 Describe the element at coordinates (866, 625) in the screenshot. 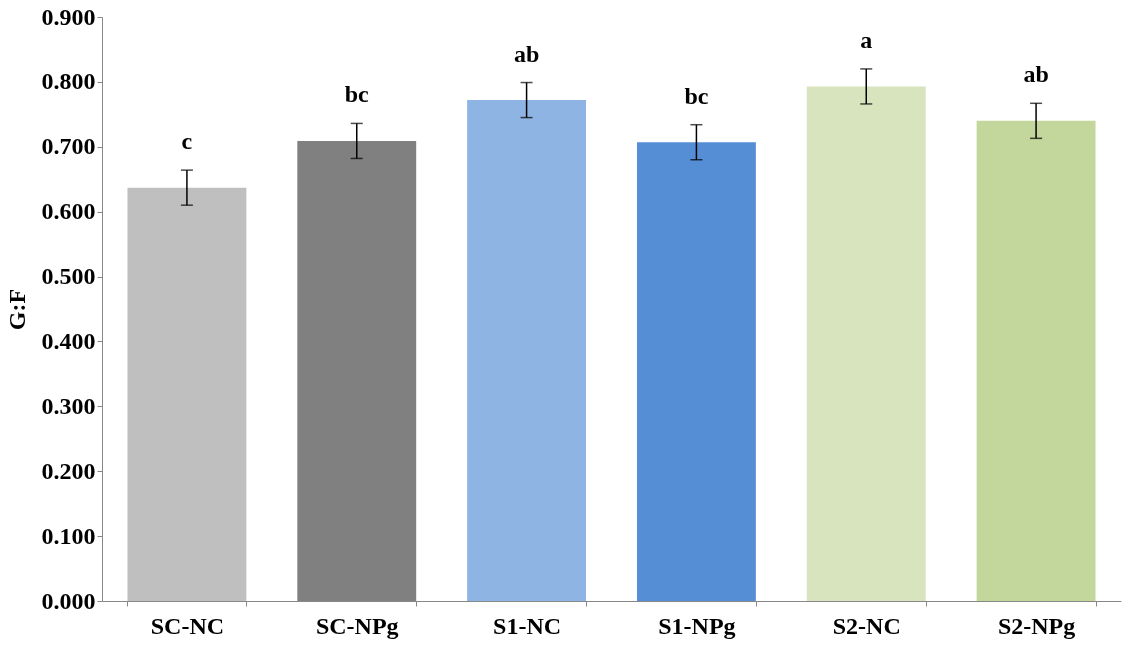

I see `x-tick-label: S2-NC` at that location.